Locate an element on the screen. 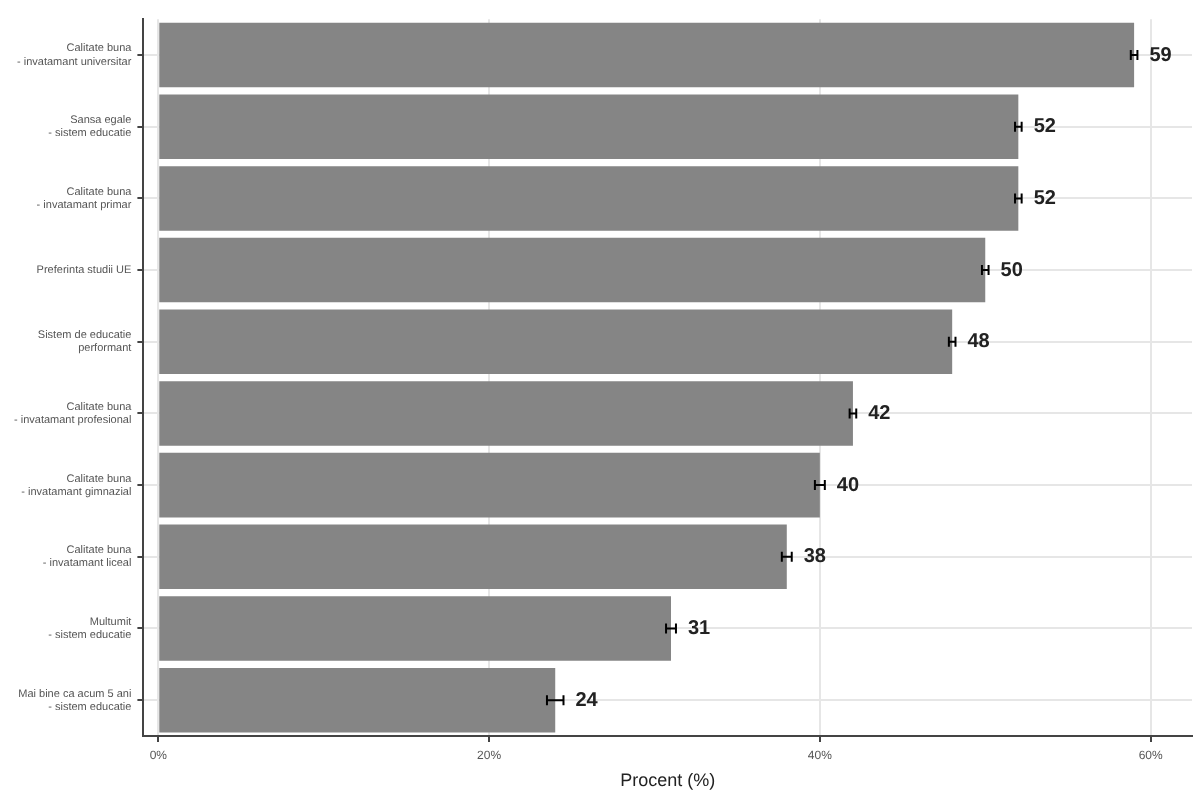 This screenshot has height=798, width=1200. data-label: 59 is located at coordinates (1161, 55).